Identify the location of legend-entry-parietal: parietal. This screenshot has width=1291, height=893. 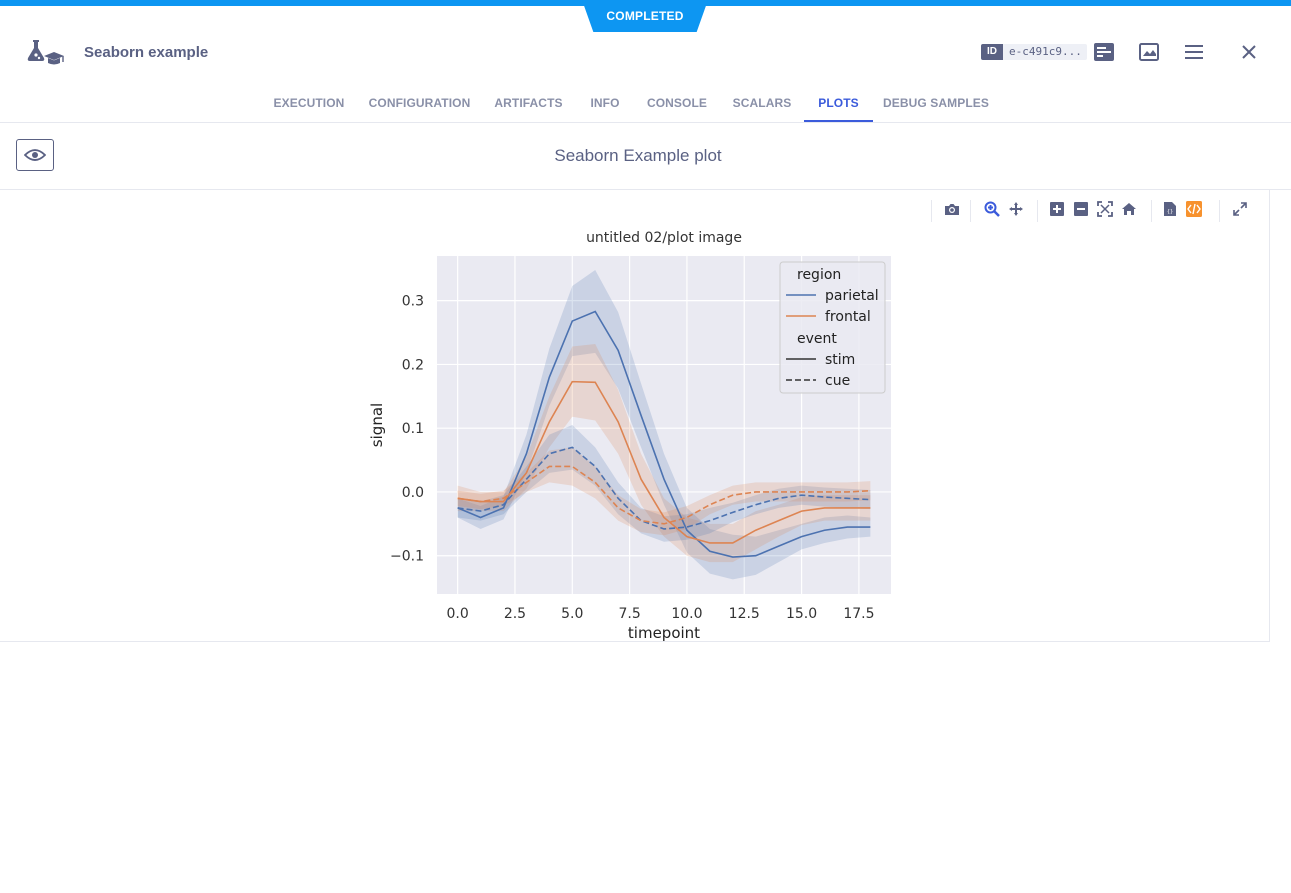
(852, 296).